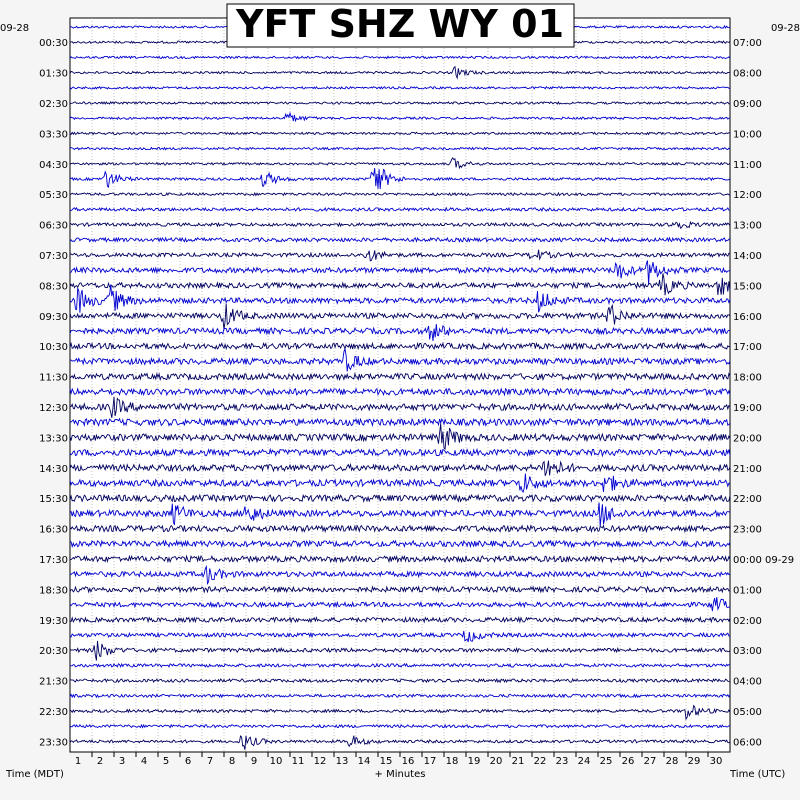 This screenshot has height=800, width=800. Describe the element at coordinates (53, 286) in the screenshot. I see `left-time-label-8: 08:30` at that location.